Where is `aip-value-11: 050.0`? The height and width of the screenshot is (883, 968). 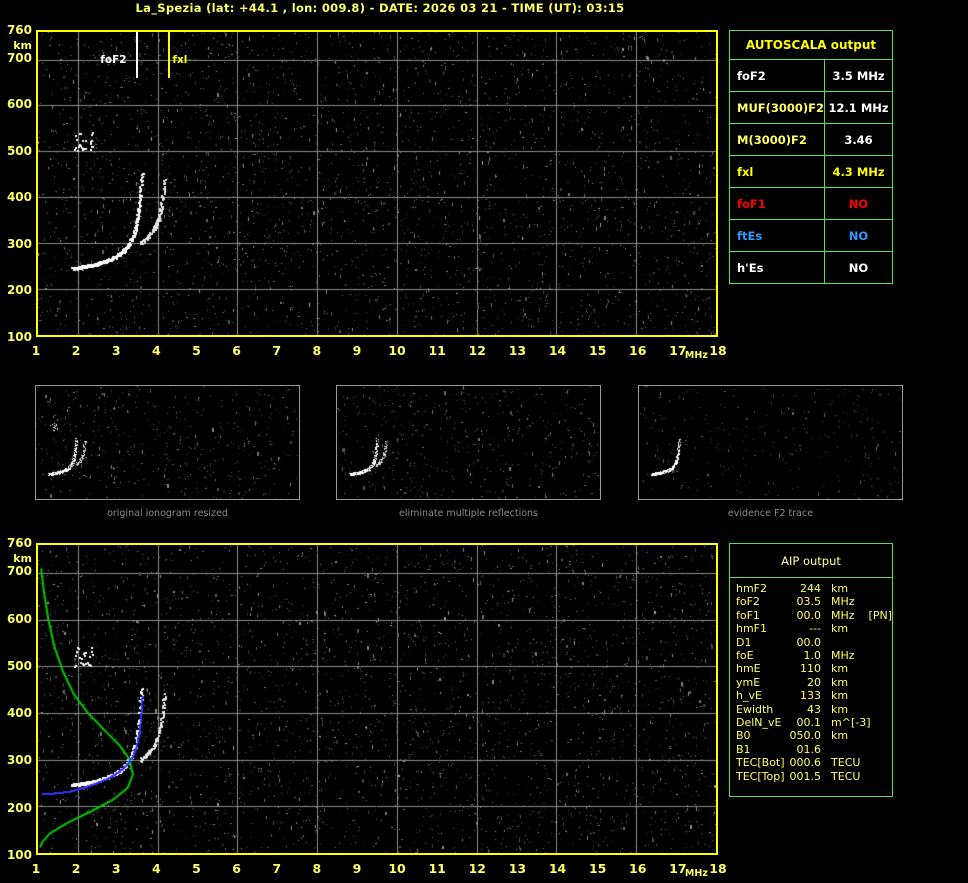
aip-value-11: 050.0 is located at coordinates (805, 736).